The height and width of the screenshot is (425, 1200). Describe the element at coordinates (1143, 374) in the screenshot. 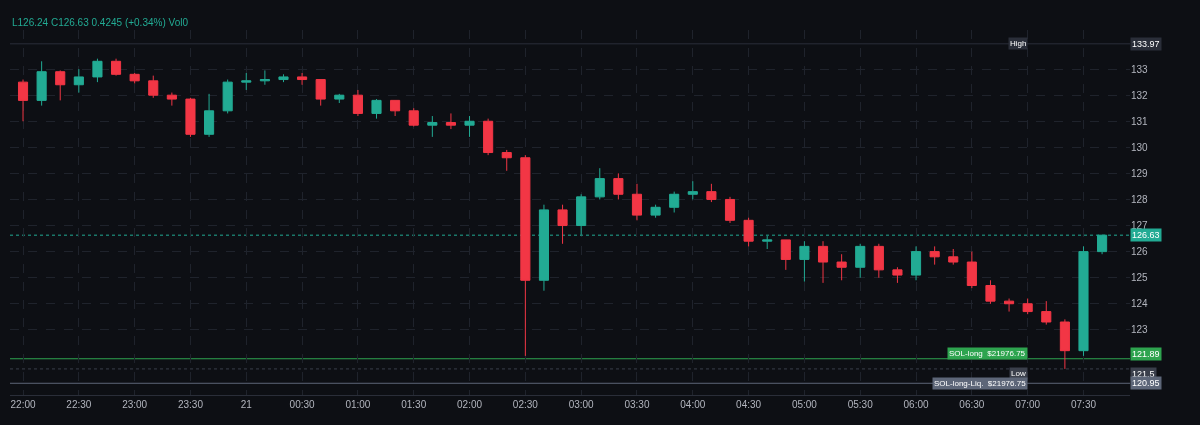

I see `text: 121.5` at that location.